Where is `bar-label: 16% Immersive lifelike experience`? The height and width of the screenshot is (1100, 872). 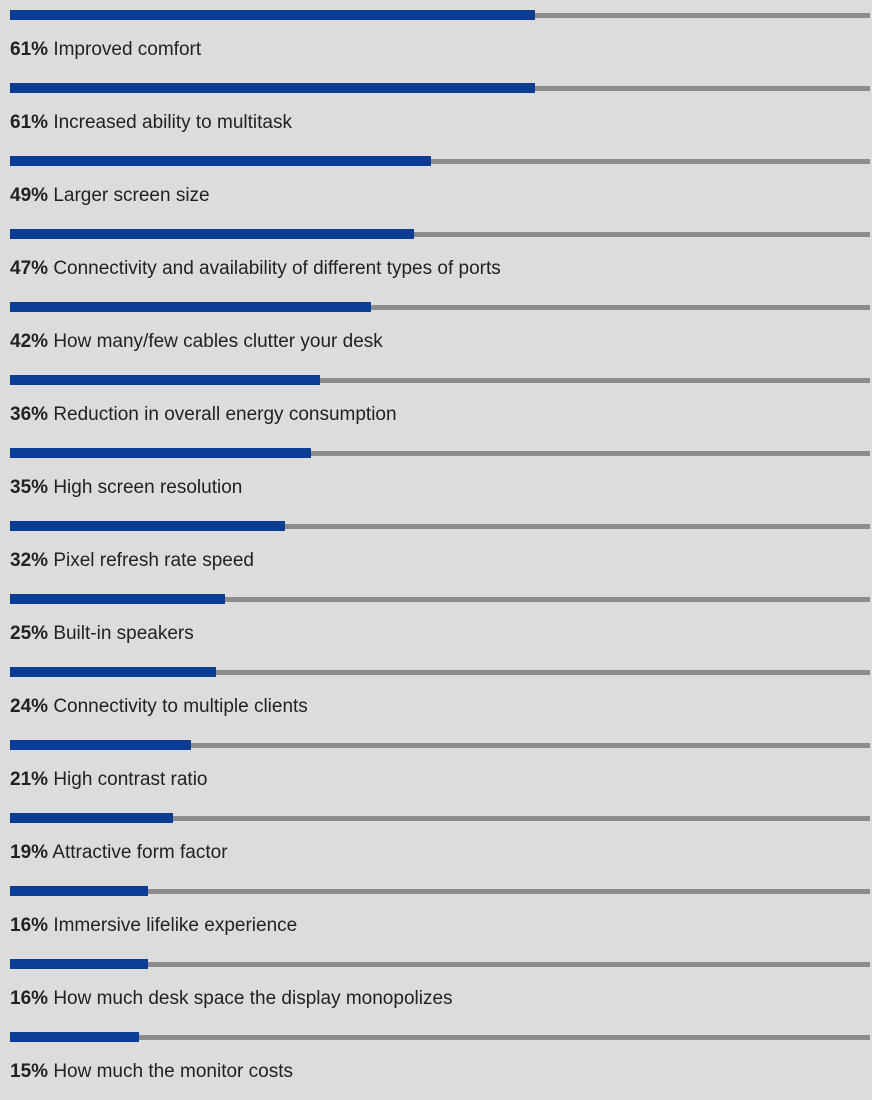
bar-label: 16% Immersive lifelike experience is located at coordinates (153, 926).